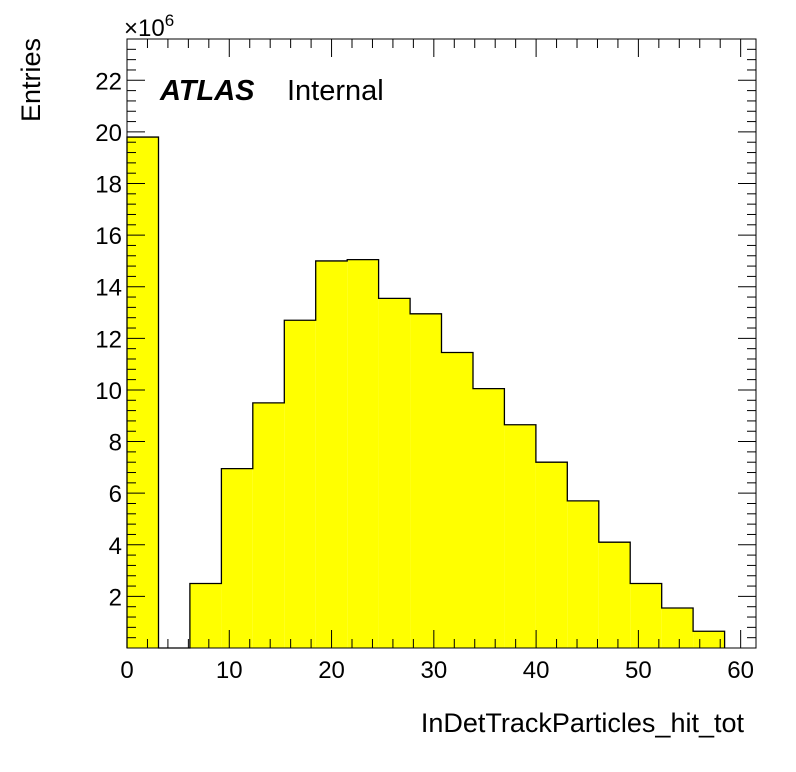  Describe the element at coordinates (31, 80) in the screenshot. I see `y-axis-title: Entries` at that location.